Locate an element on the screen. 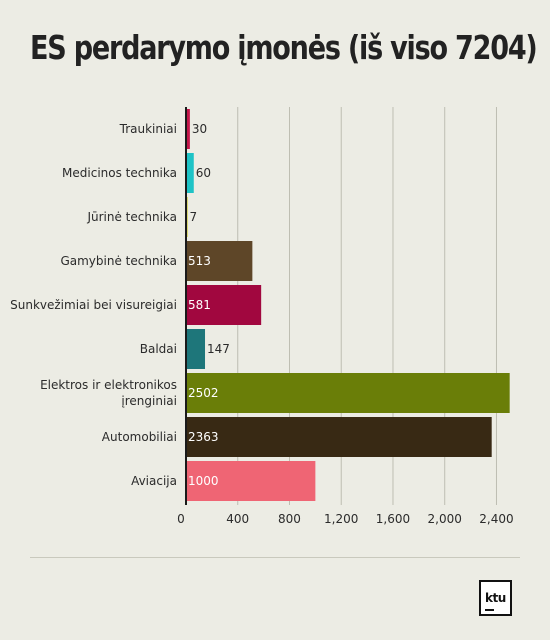 This screenshot has width=550, height=640. value-label: 7 is located at coordinates (194, 217).